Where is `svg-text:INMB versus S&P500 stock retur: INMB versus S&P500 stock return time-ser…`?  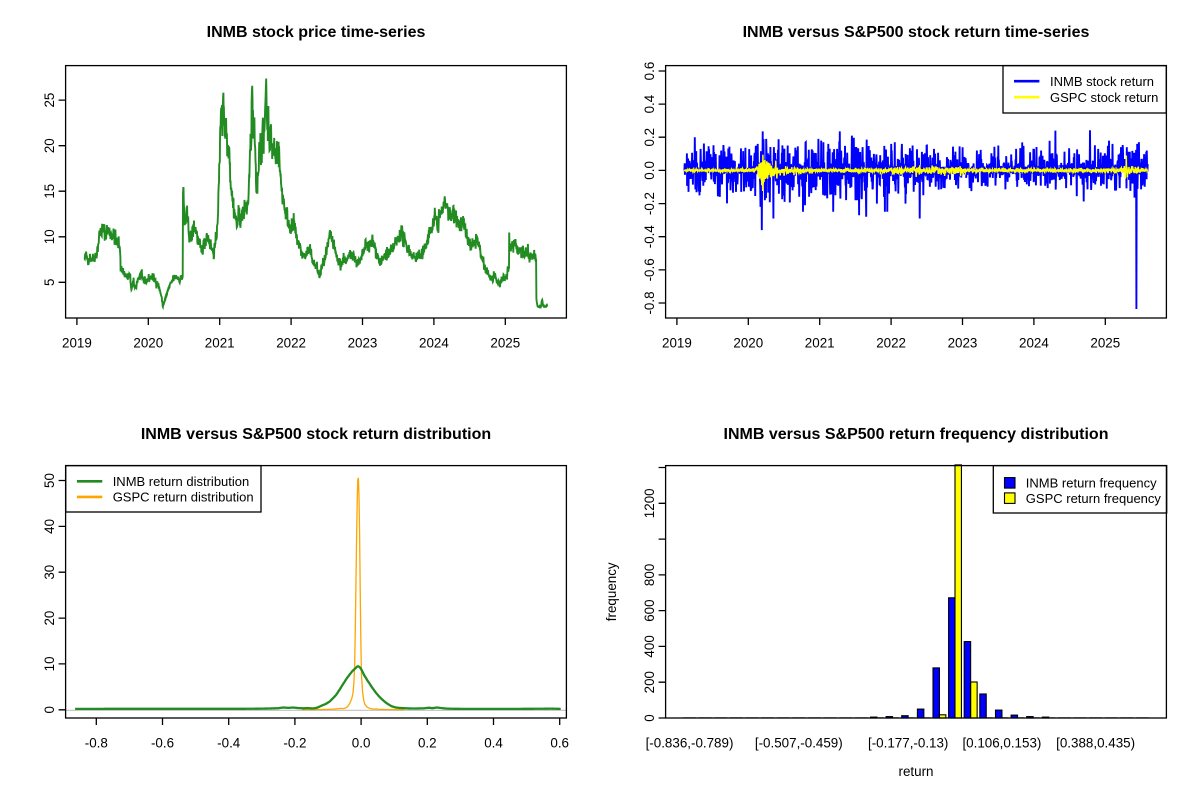 svg-text:INMB versus S&P500 stock retur: INMB versus S&P500 stock return time-ser… is located at coordinates (916, 32).